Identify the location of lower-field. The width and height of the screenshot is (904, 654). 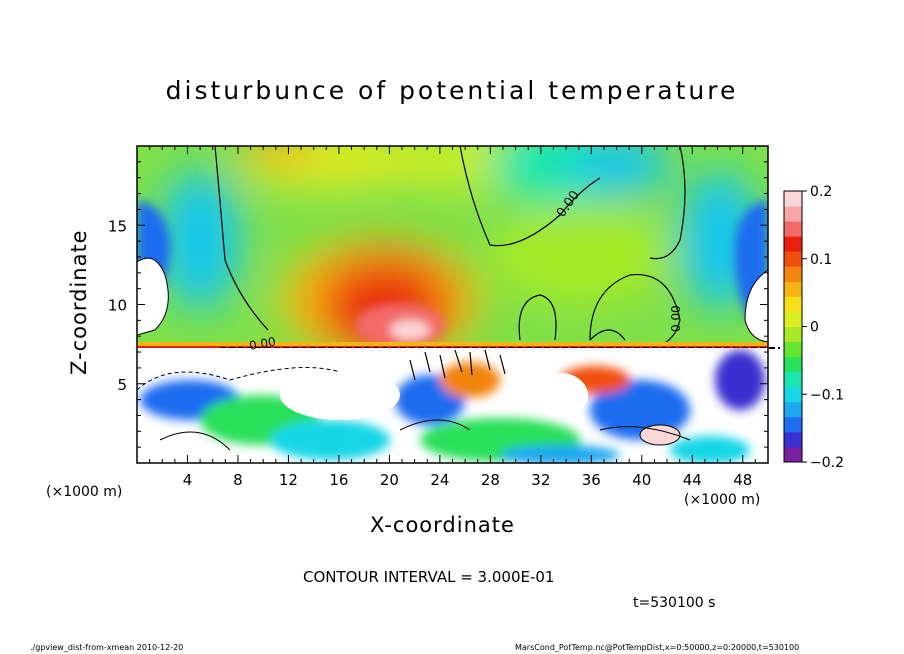
(452, 405).